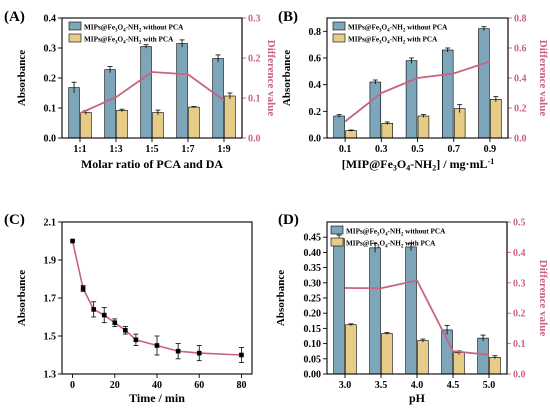  What do you see at coordinates (241, 385) in the screenshot?
I see `xtick-label-c-4: 80` at bounding box center [241, 385].